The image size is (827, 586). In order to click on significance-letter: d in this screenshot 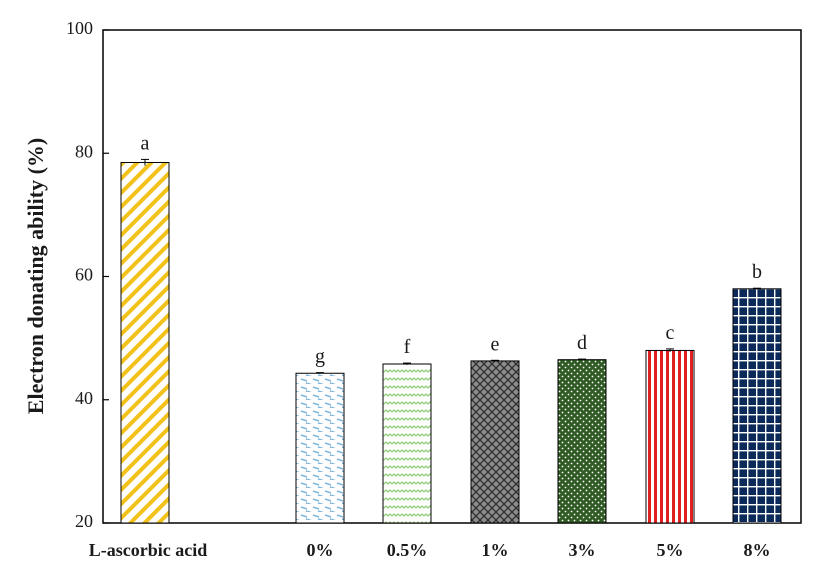, I will do `click(582, 343)`.